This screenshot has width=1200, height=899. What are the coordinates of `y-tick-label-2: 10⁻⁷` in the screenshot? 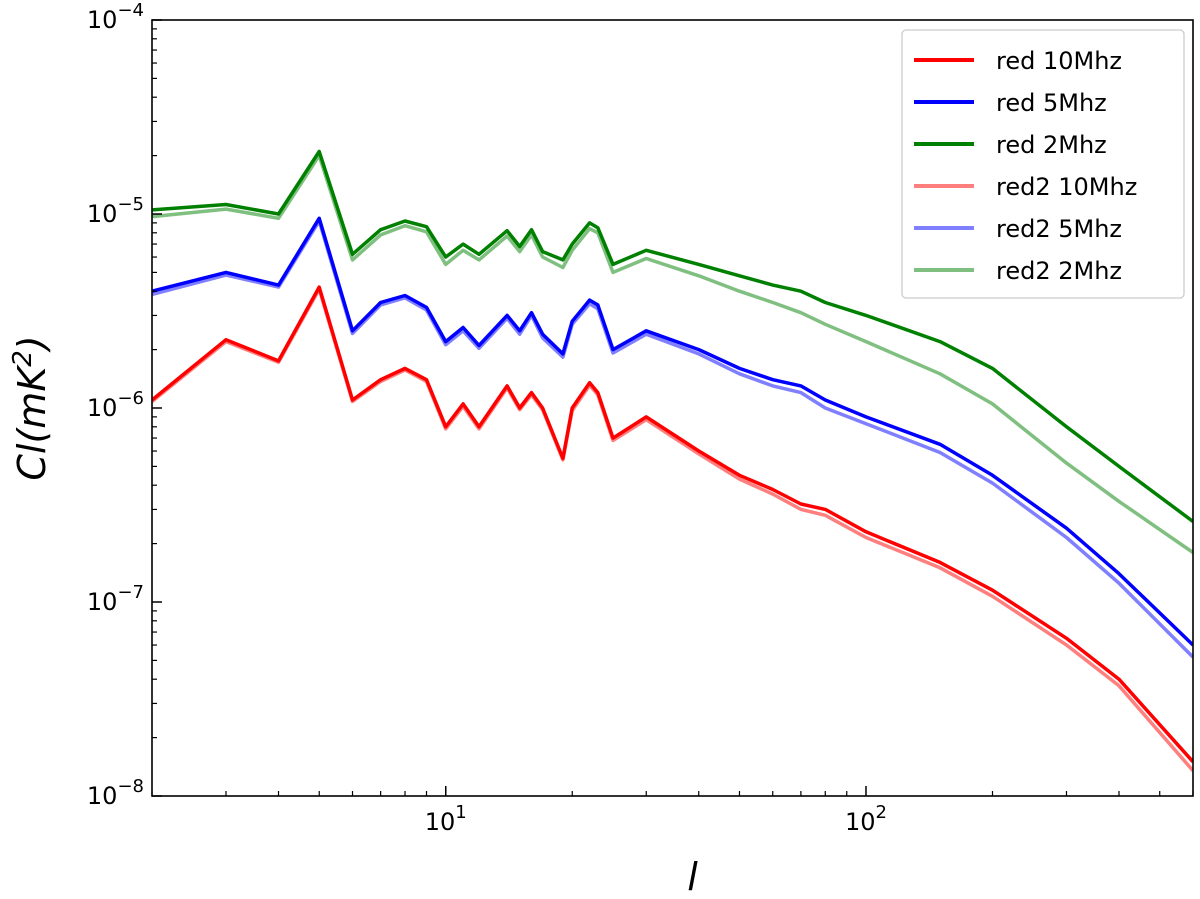 It's located at (115, 599).